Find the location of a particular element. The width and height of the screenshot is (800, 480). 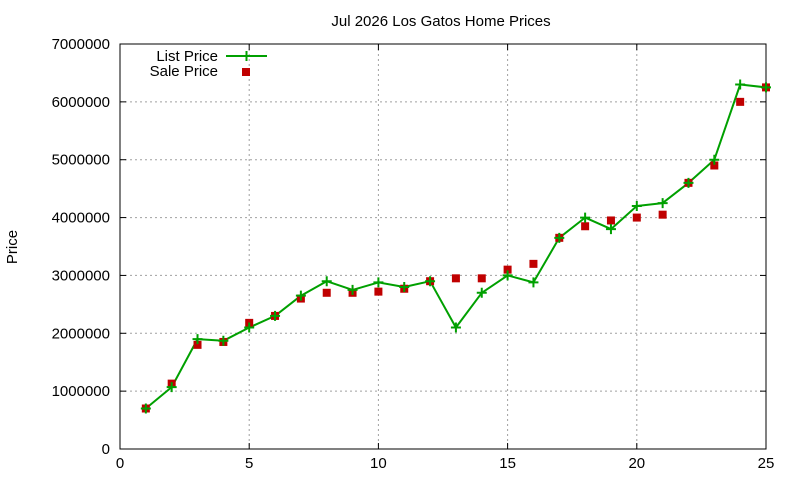

chart-title: Jul 2026 Los Gatos Home Prices is located at coordinates (440, 21).